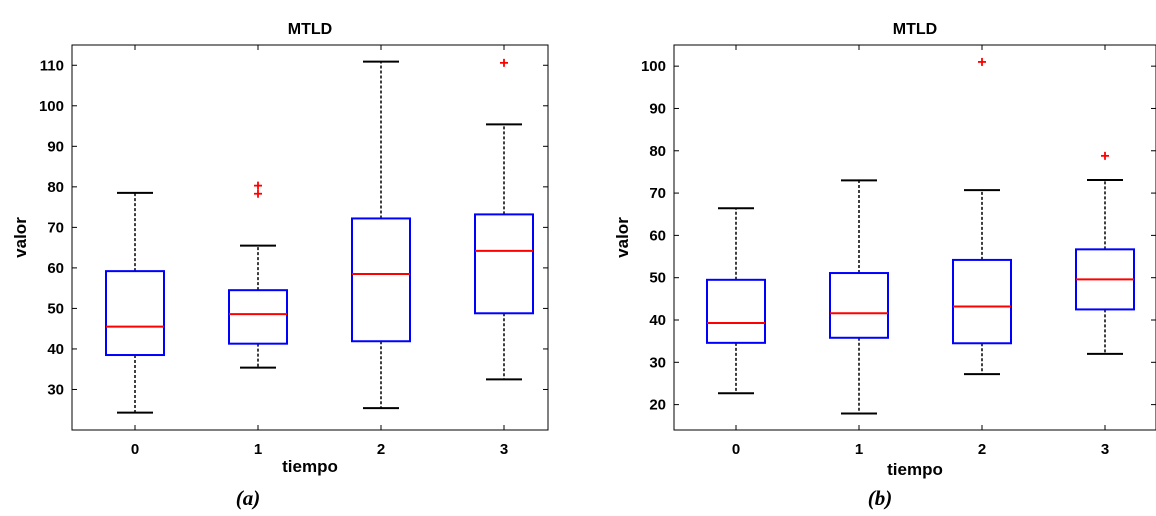  What do you see at coordinates (657, 405) in the screenshot?
I see `y-tick-label: 20` at bounding box center [657, 405].